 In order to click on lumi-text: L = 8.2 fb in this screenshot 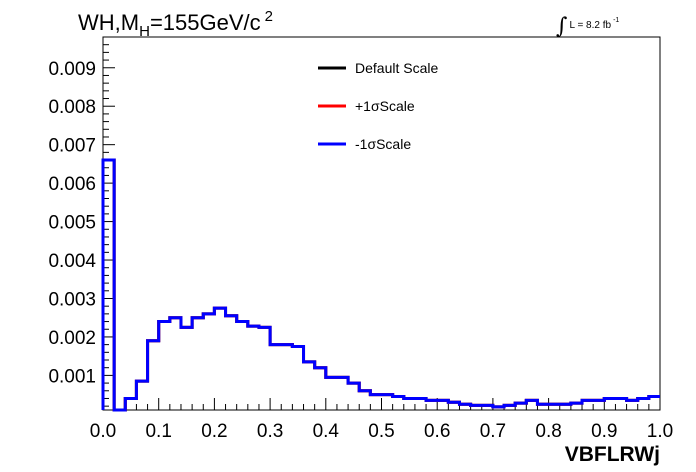, I will do `click(590, 25)`.